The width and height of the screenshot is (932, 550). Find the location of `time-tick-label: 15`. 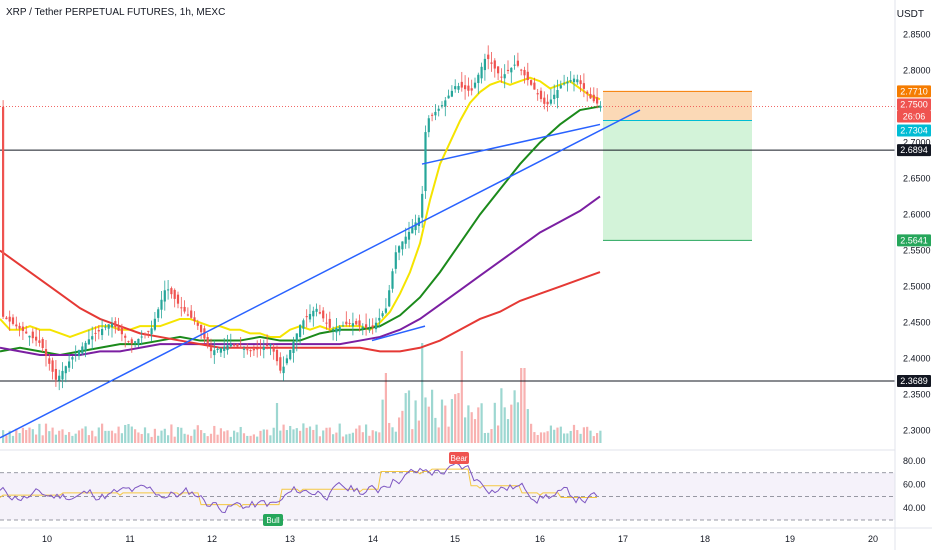

time-tick-label: 15 is located at coordinates (455, 539).